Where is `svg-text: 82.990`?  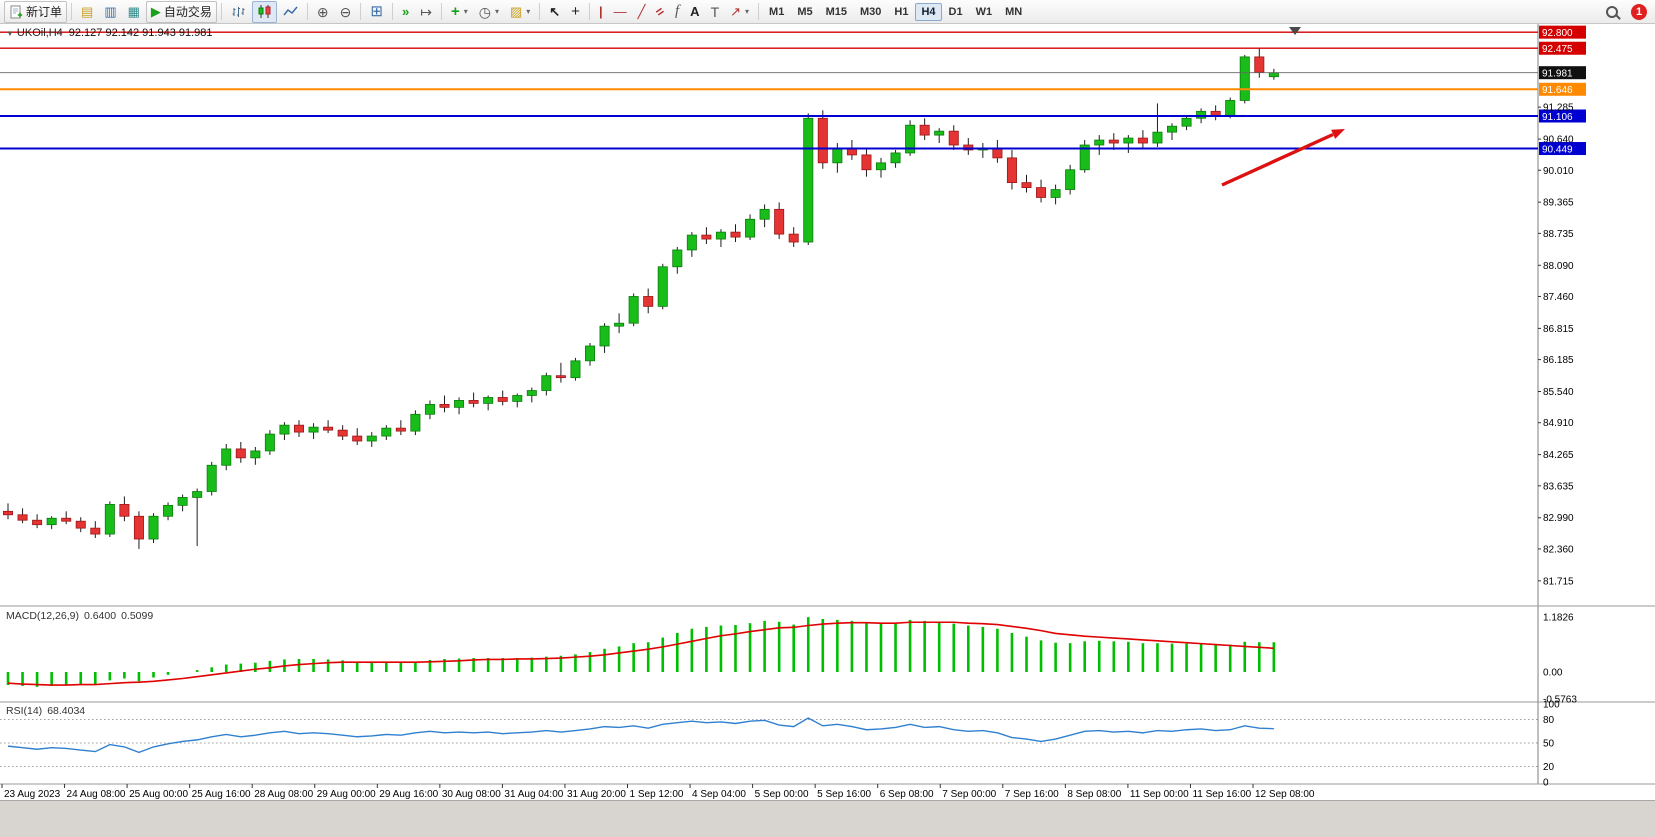
svg-text: 82.990 is located at coordinates (1558, 518).